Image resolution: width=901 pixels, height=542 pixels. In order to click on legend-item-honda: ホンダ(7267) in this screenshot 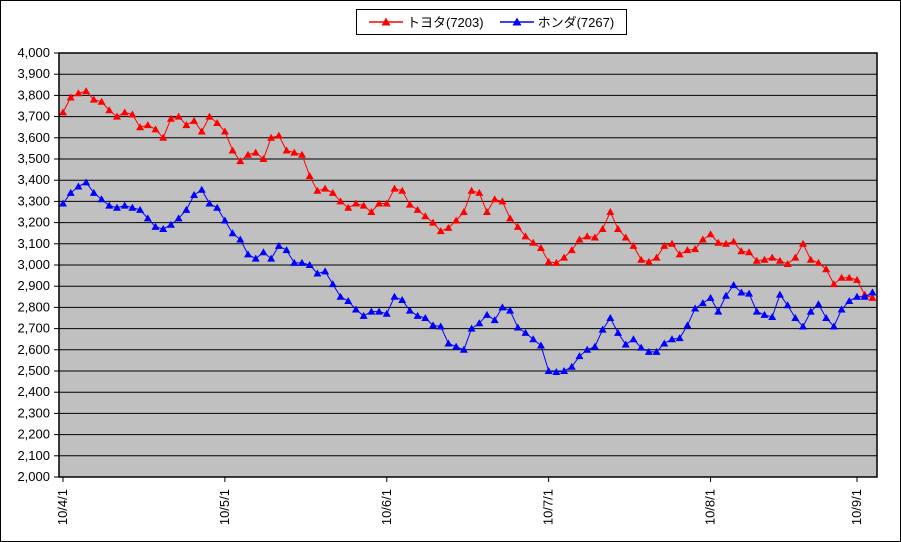, I will do `click(557, 21)`.